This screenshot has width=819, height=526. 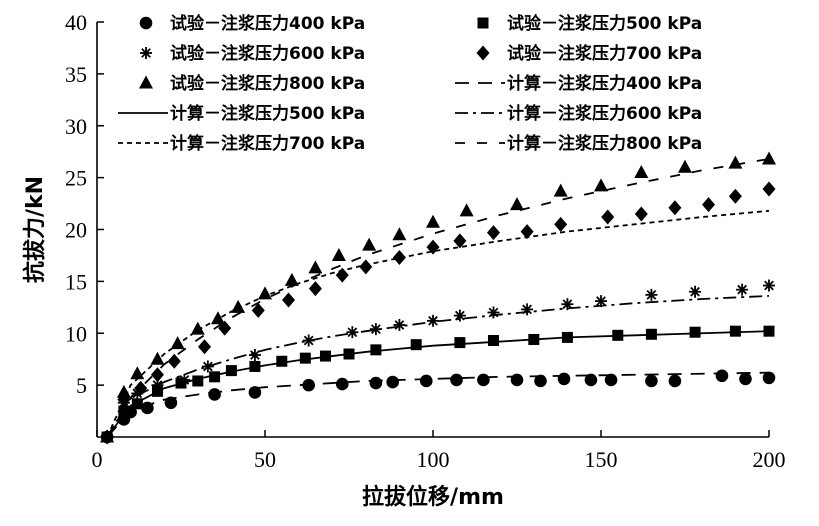 What do you see at coordinates (604, 23) in the screenshot?
I see `legend-label: 试验－注浆压力500 kPa` at bounding box center [604, 23].